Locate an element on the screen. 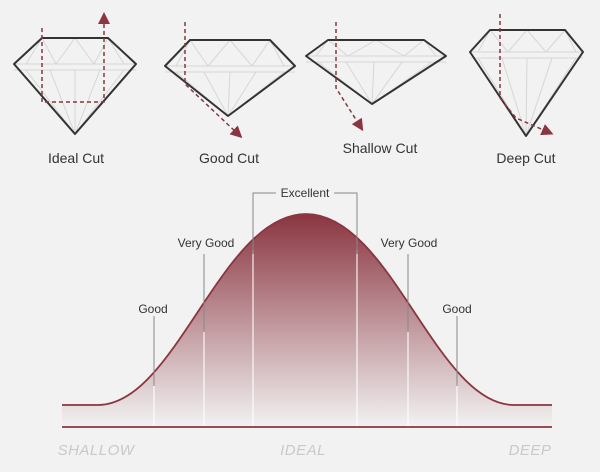  grade-label-good-right: Good is located at coordinates (456, 309).